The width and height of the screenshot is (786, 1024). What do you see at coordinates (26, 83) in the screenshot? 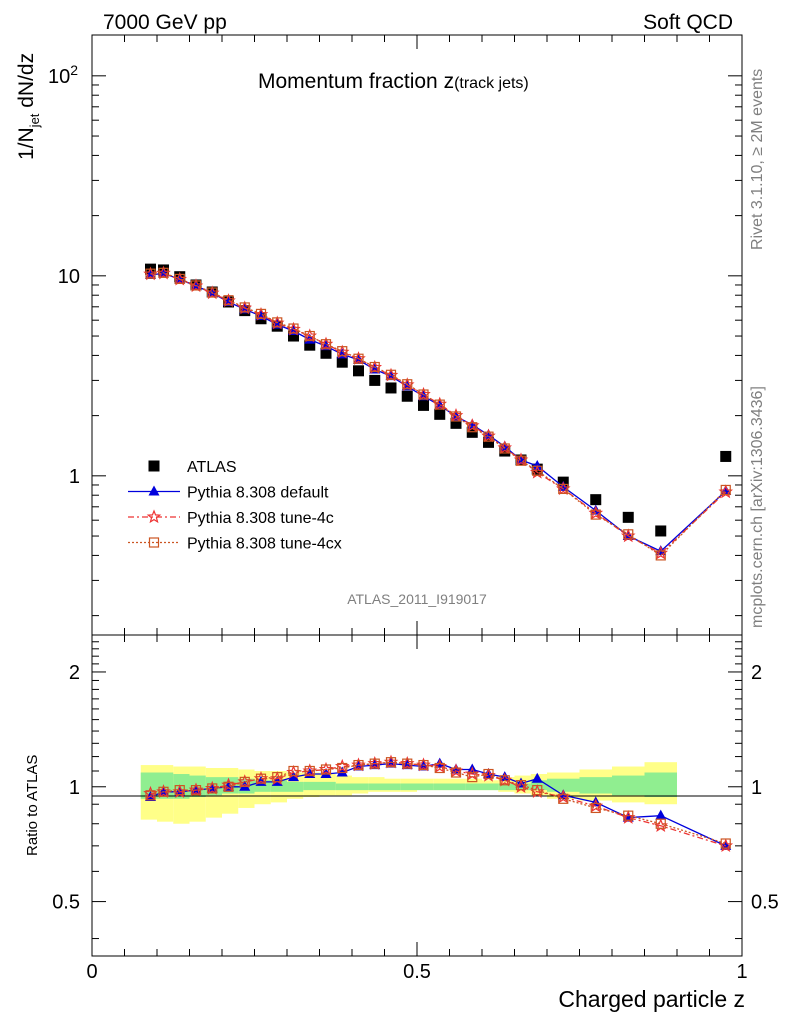
I see `y-label-tail: dN/dz` at bounding box center [26, 83].